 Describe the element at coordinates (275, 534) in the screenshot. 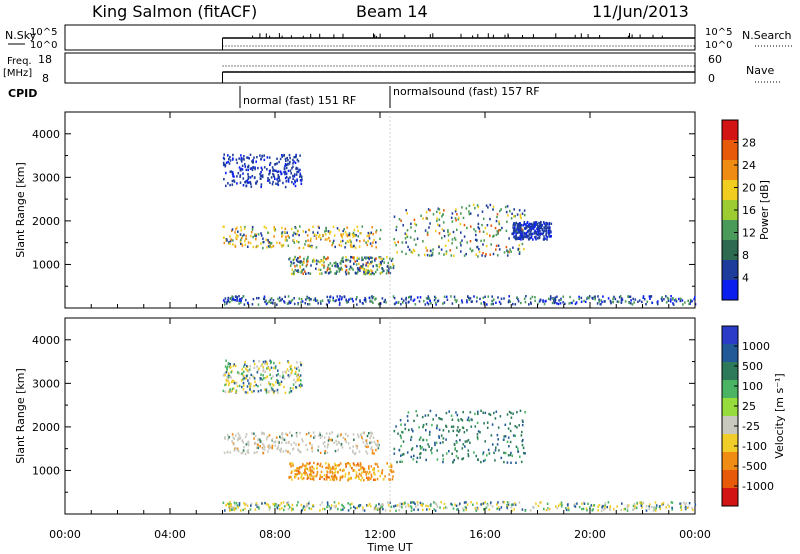

I see `x-tick-label: 08:00` at that location.